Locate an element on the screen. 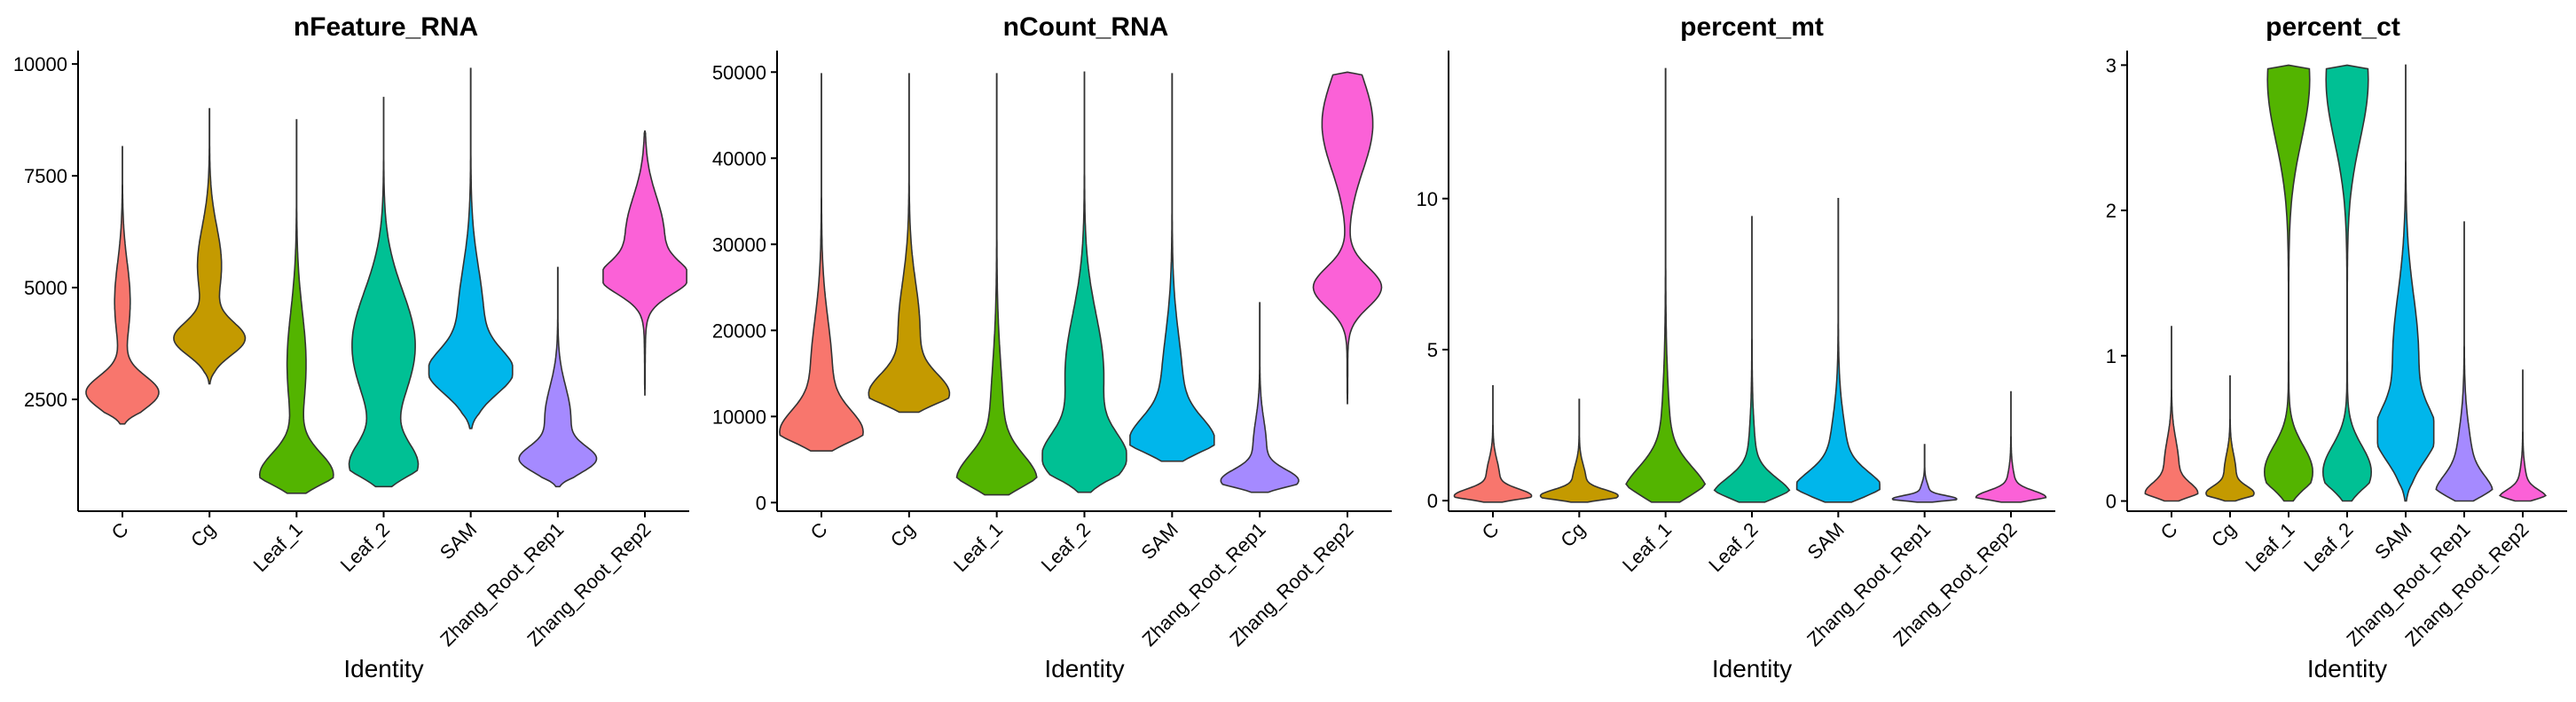 This screenshot has height=702, width=2576. panel-title: nFeature_RNA is located at coordinates (386, 27).